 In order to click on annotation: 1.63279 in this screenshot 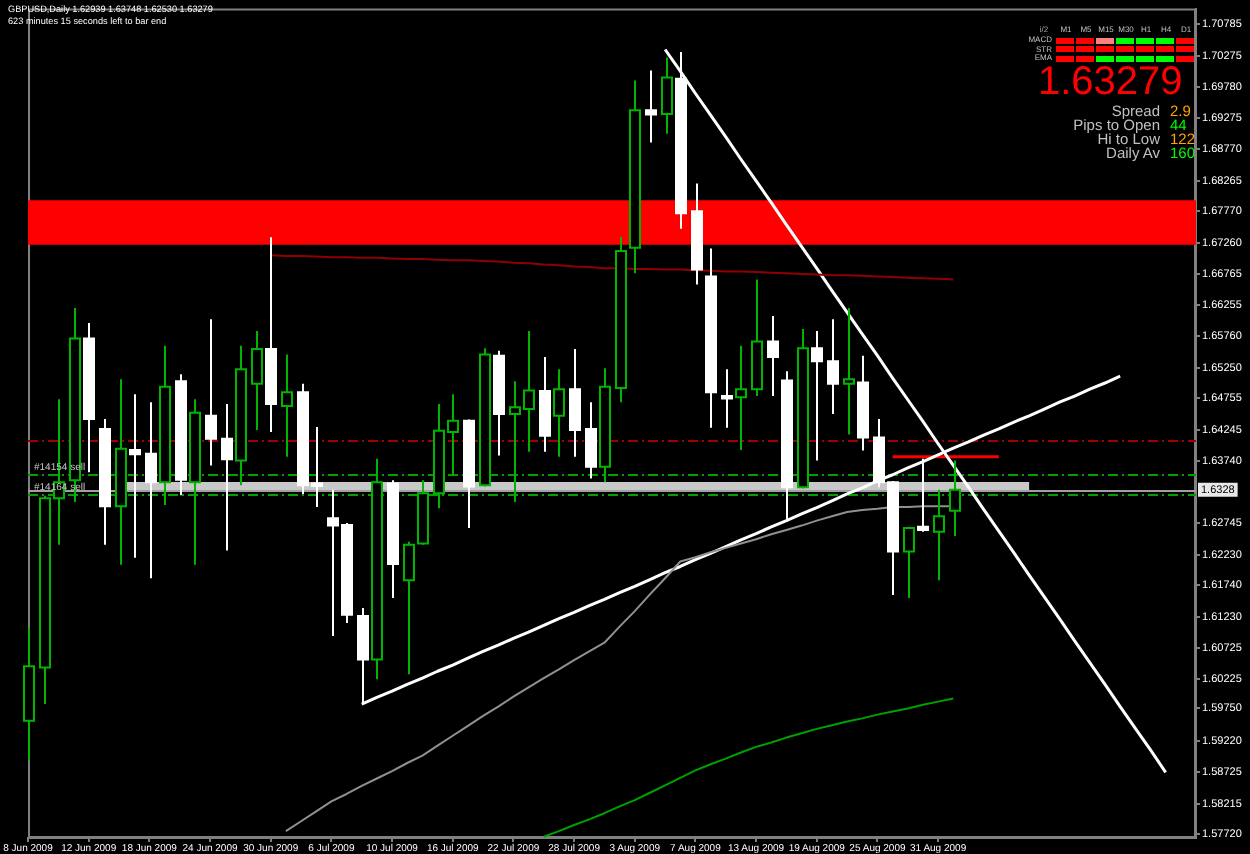, I will do `click(1110, 82)`.